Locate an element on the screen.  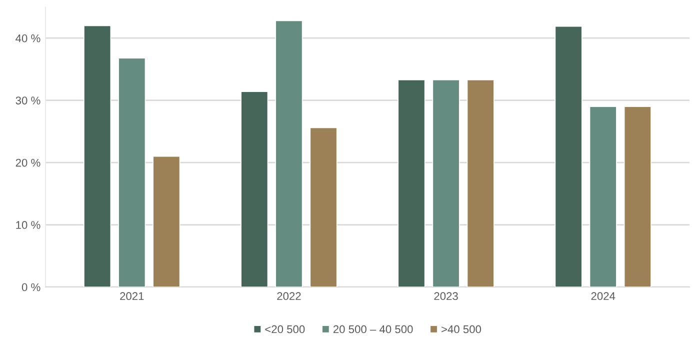
y-tick-label: 0 % is located at coordinates (31, 287).